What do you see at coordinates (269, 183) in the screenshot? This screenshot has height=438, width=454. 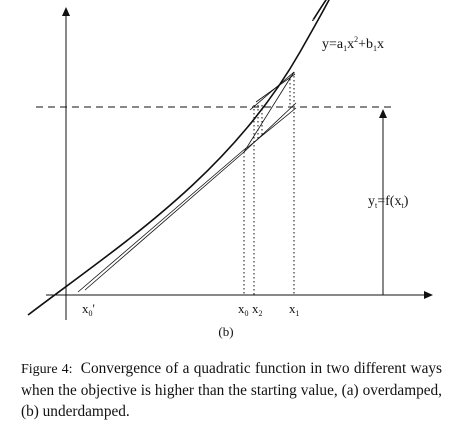 I see `dotted-projections` at bounding box center [269, 183].